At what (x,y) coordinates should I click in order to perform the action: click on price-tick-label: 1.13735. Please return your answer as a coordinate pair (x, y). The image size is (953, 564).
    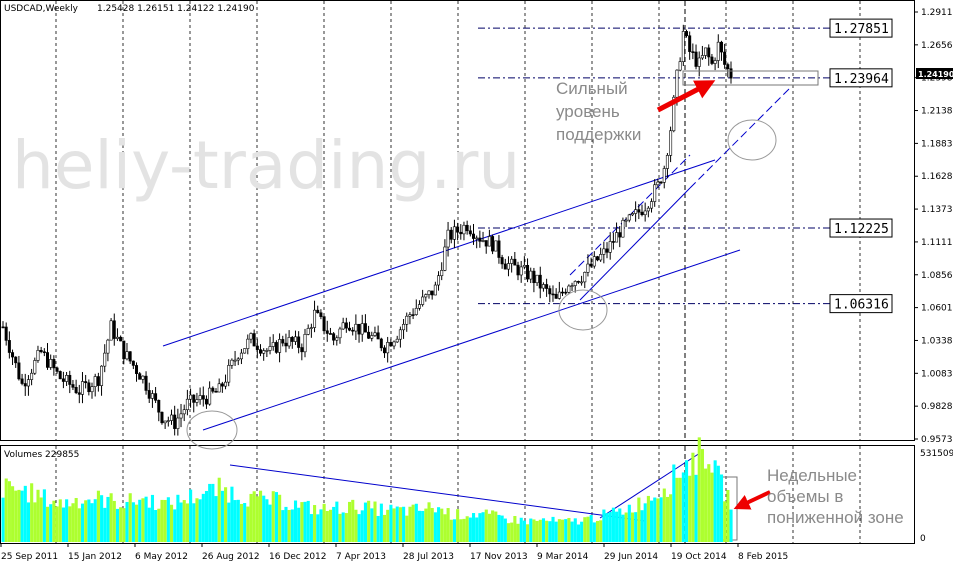
    Looking at the image, I should click on (937, 210).